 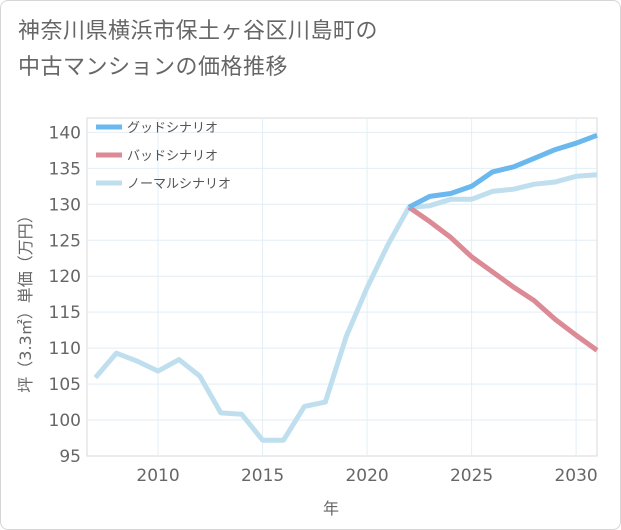 What do you see at coordinates (65, 205) in the screenshot?
I see `y-tick-label: 130` at bounding box center [65, 205].